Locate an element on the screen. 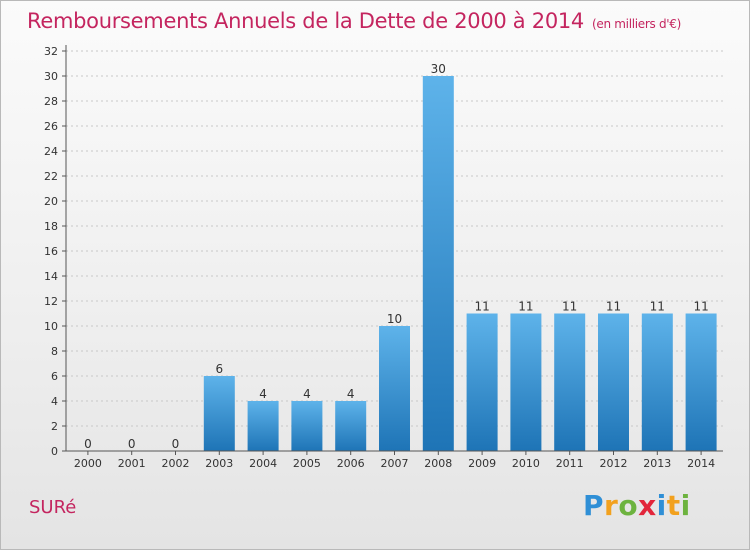 The image size is (750, 550). y-tick-label: 10 is located at coordinates (51, 326).